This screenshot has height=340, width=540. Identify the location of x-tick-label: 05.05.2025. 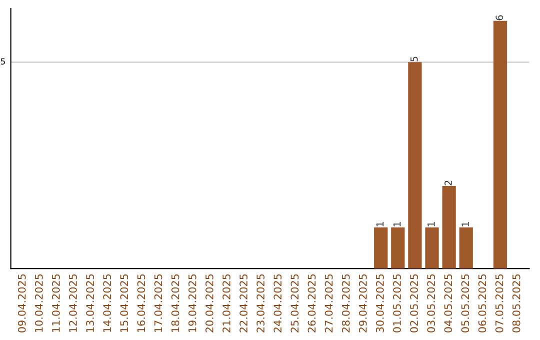
(465, 303).